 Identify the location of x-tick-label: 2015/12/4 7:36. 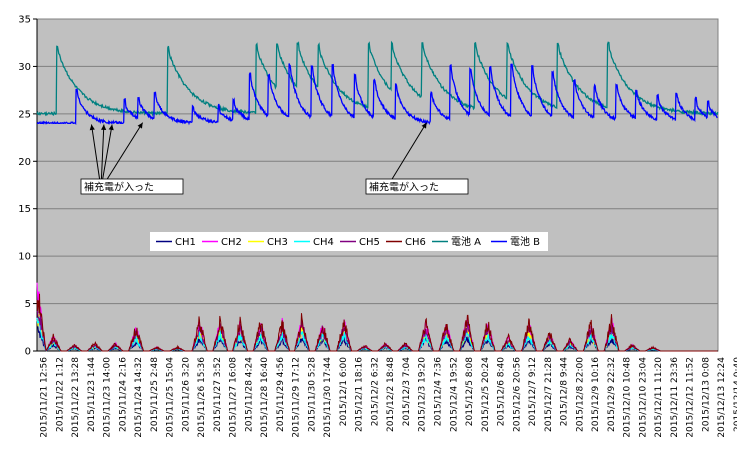
(439, 391).